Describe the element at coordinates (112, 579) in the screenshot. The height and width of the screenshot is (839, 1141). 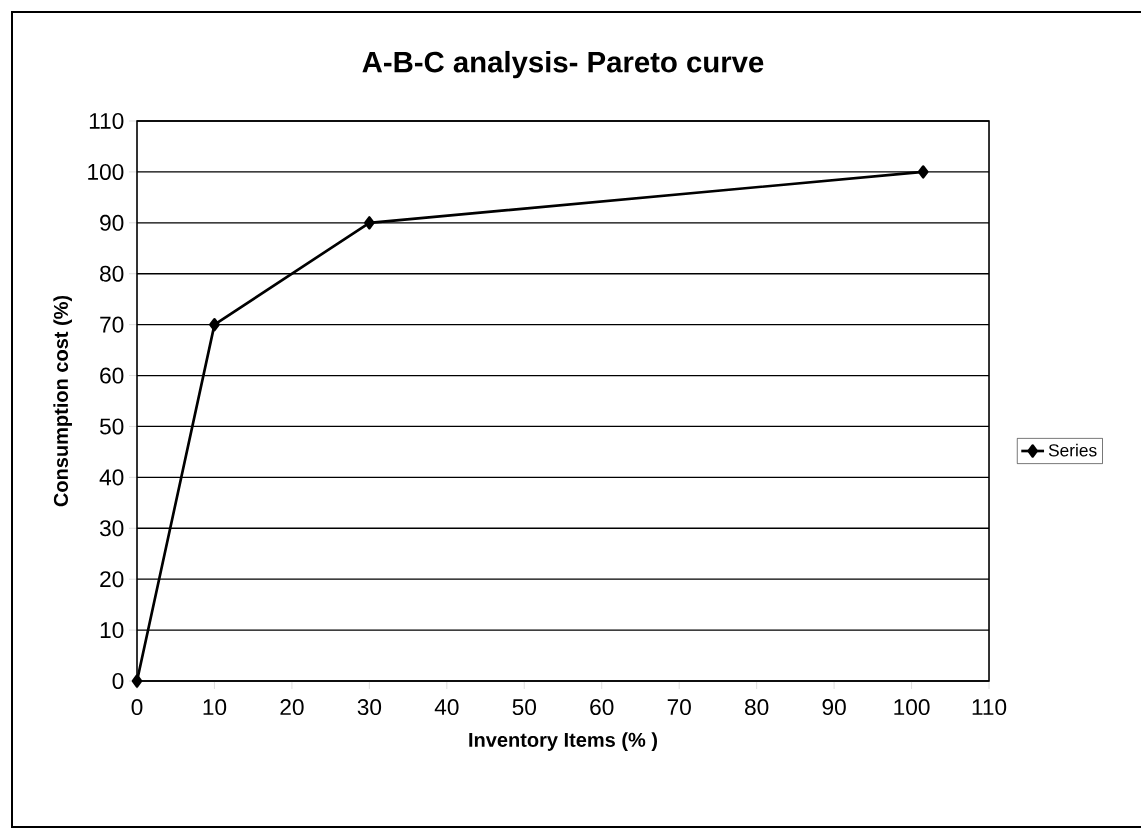
I see `y-tick-label: 20` at that location.